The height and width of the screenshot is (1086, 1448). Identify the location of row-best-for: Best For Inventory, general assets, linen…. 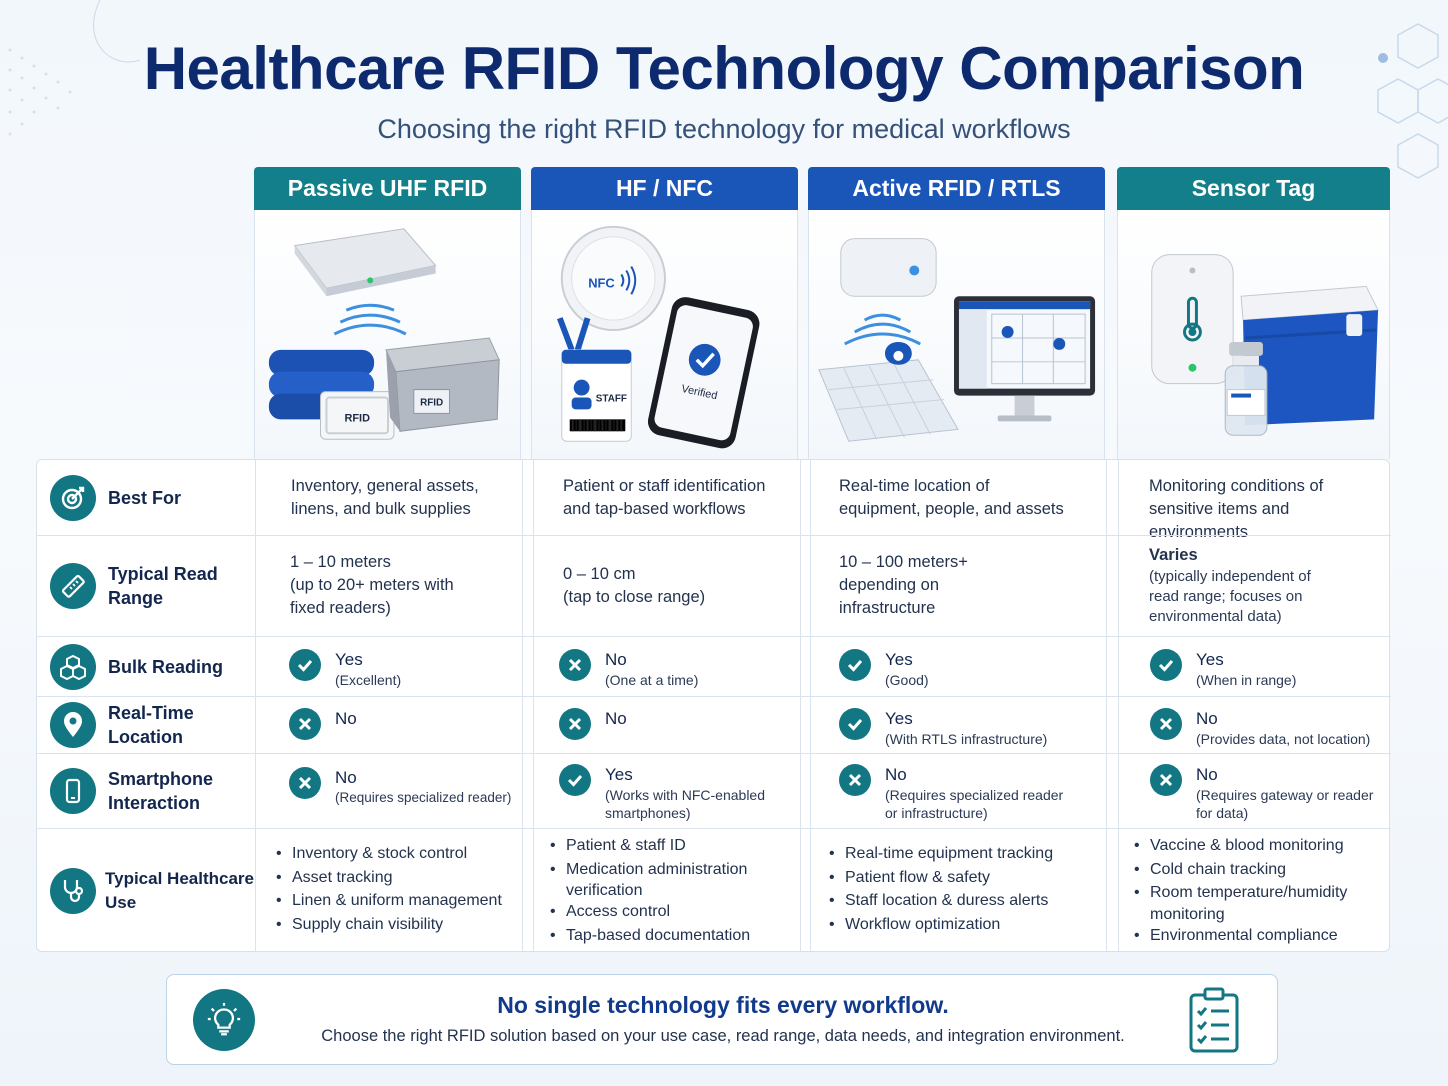
(714, 500).